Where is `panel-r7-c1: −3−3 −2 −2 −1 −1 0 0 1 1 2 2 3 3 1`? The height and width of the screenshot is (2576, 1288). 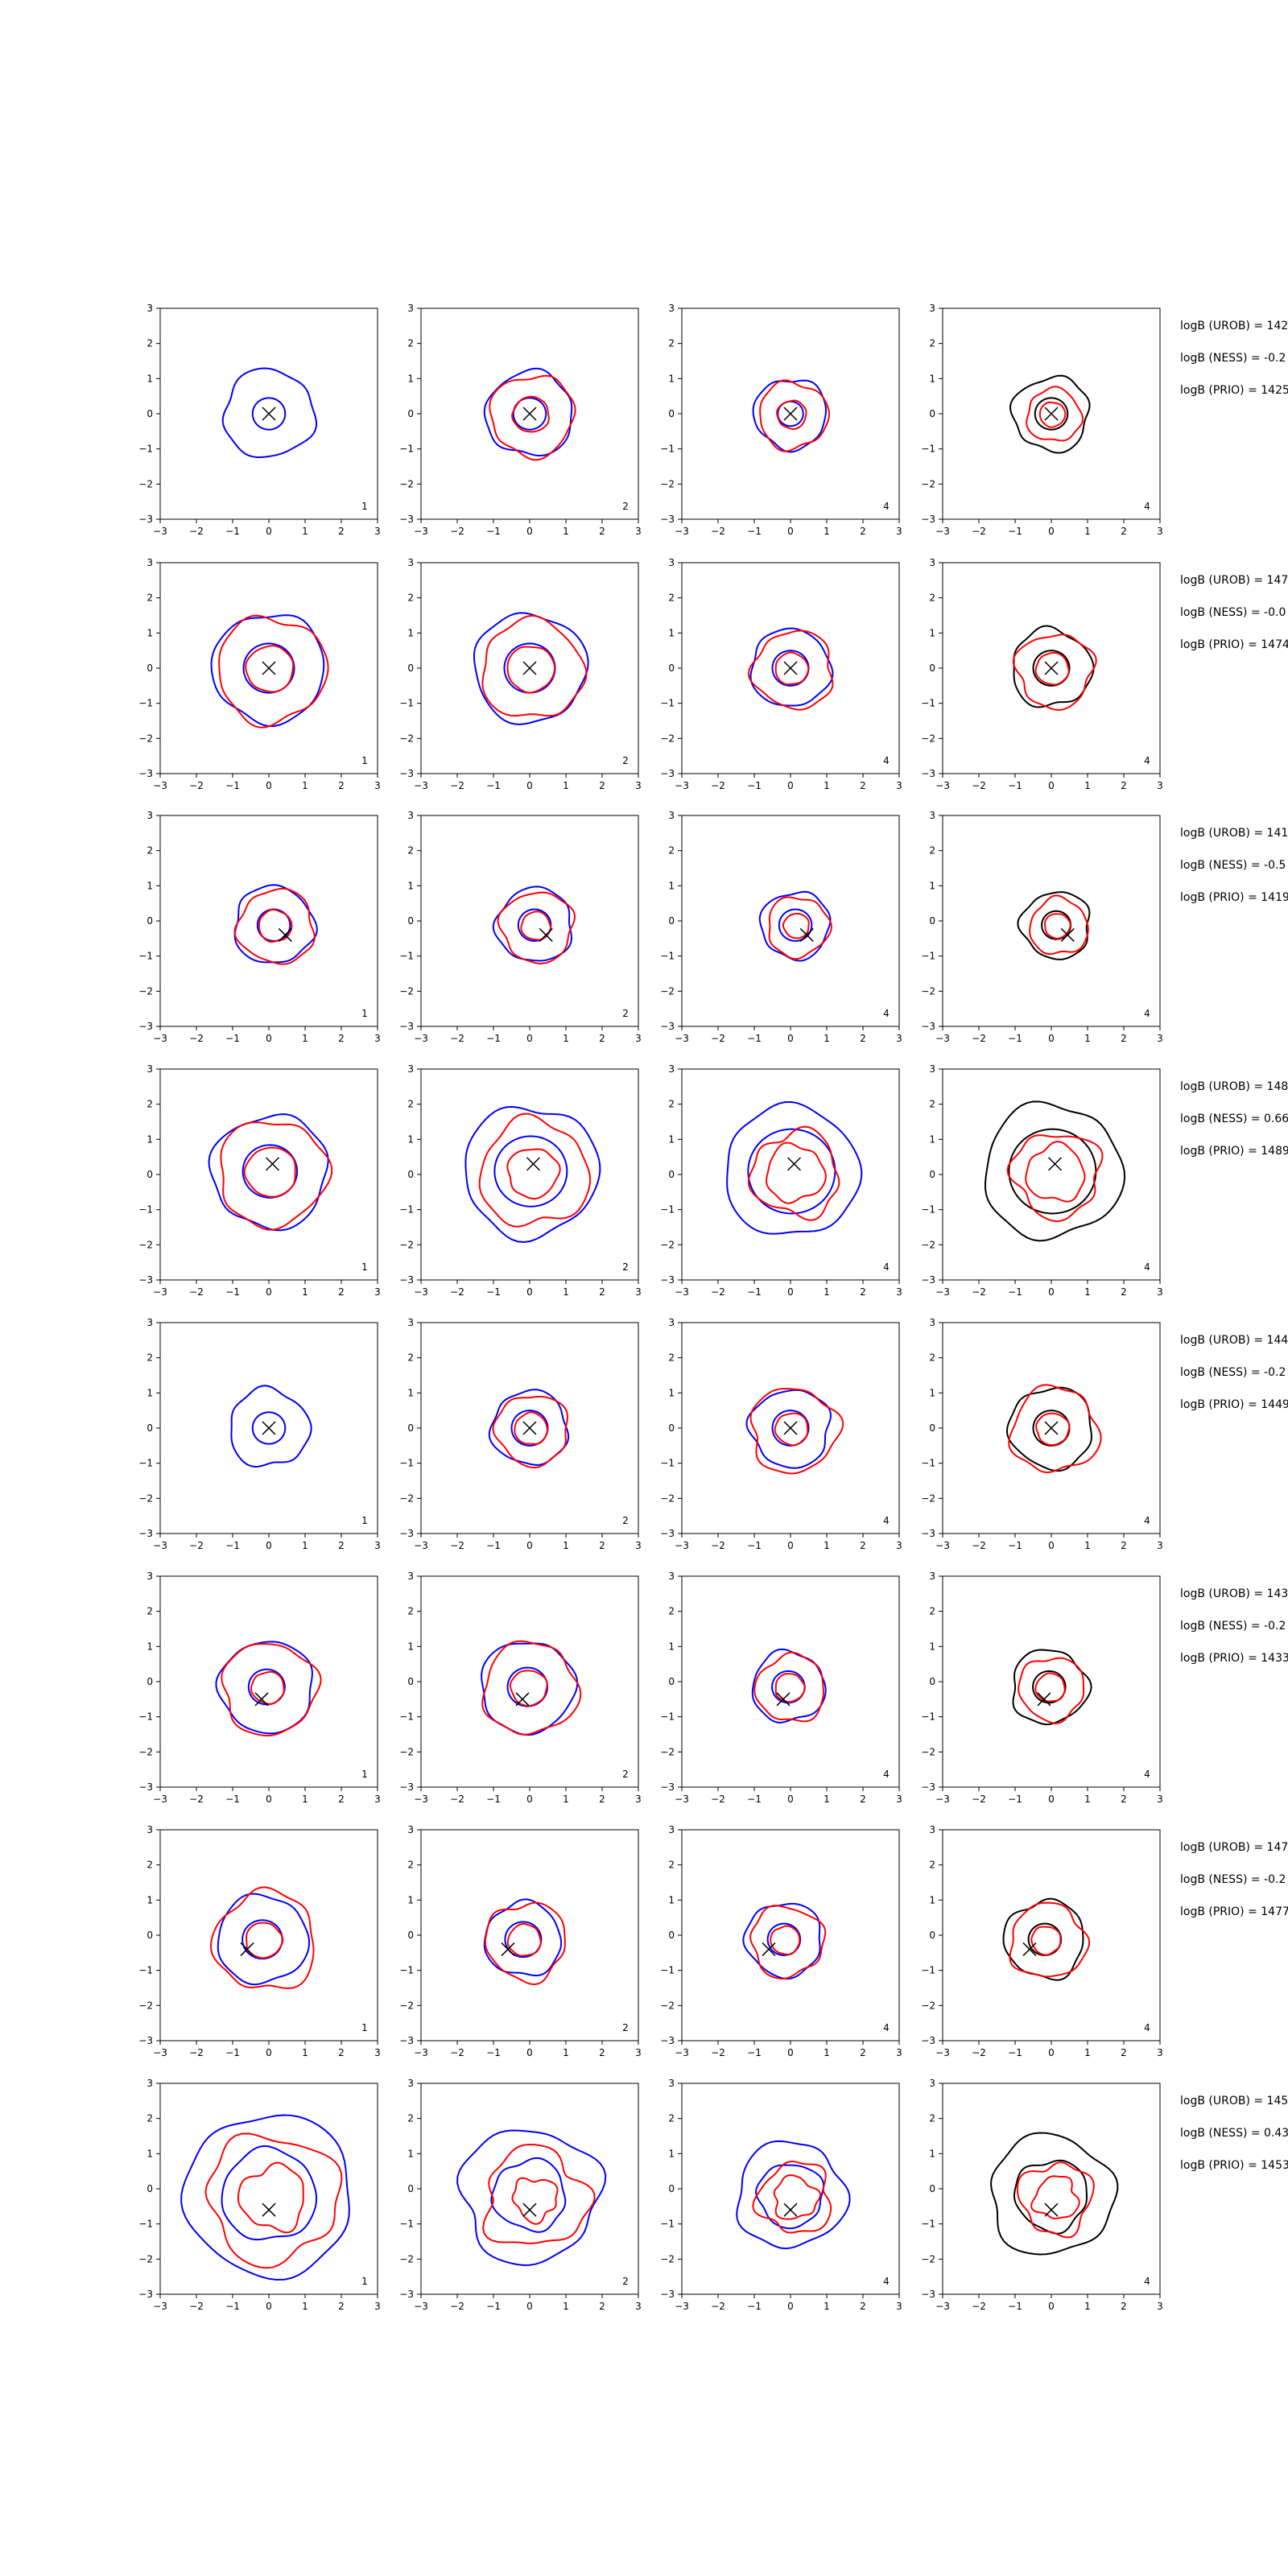 panel-r7-c1: −3−3 −2 −2 −1 −1 0 0 1 1 2 2 3 3 1 is located at coordinates (259, 1941).